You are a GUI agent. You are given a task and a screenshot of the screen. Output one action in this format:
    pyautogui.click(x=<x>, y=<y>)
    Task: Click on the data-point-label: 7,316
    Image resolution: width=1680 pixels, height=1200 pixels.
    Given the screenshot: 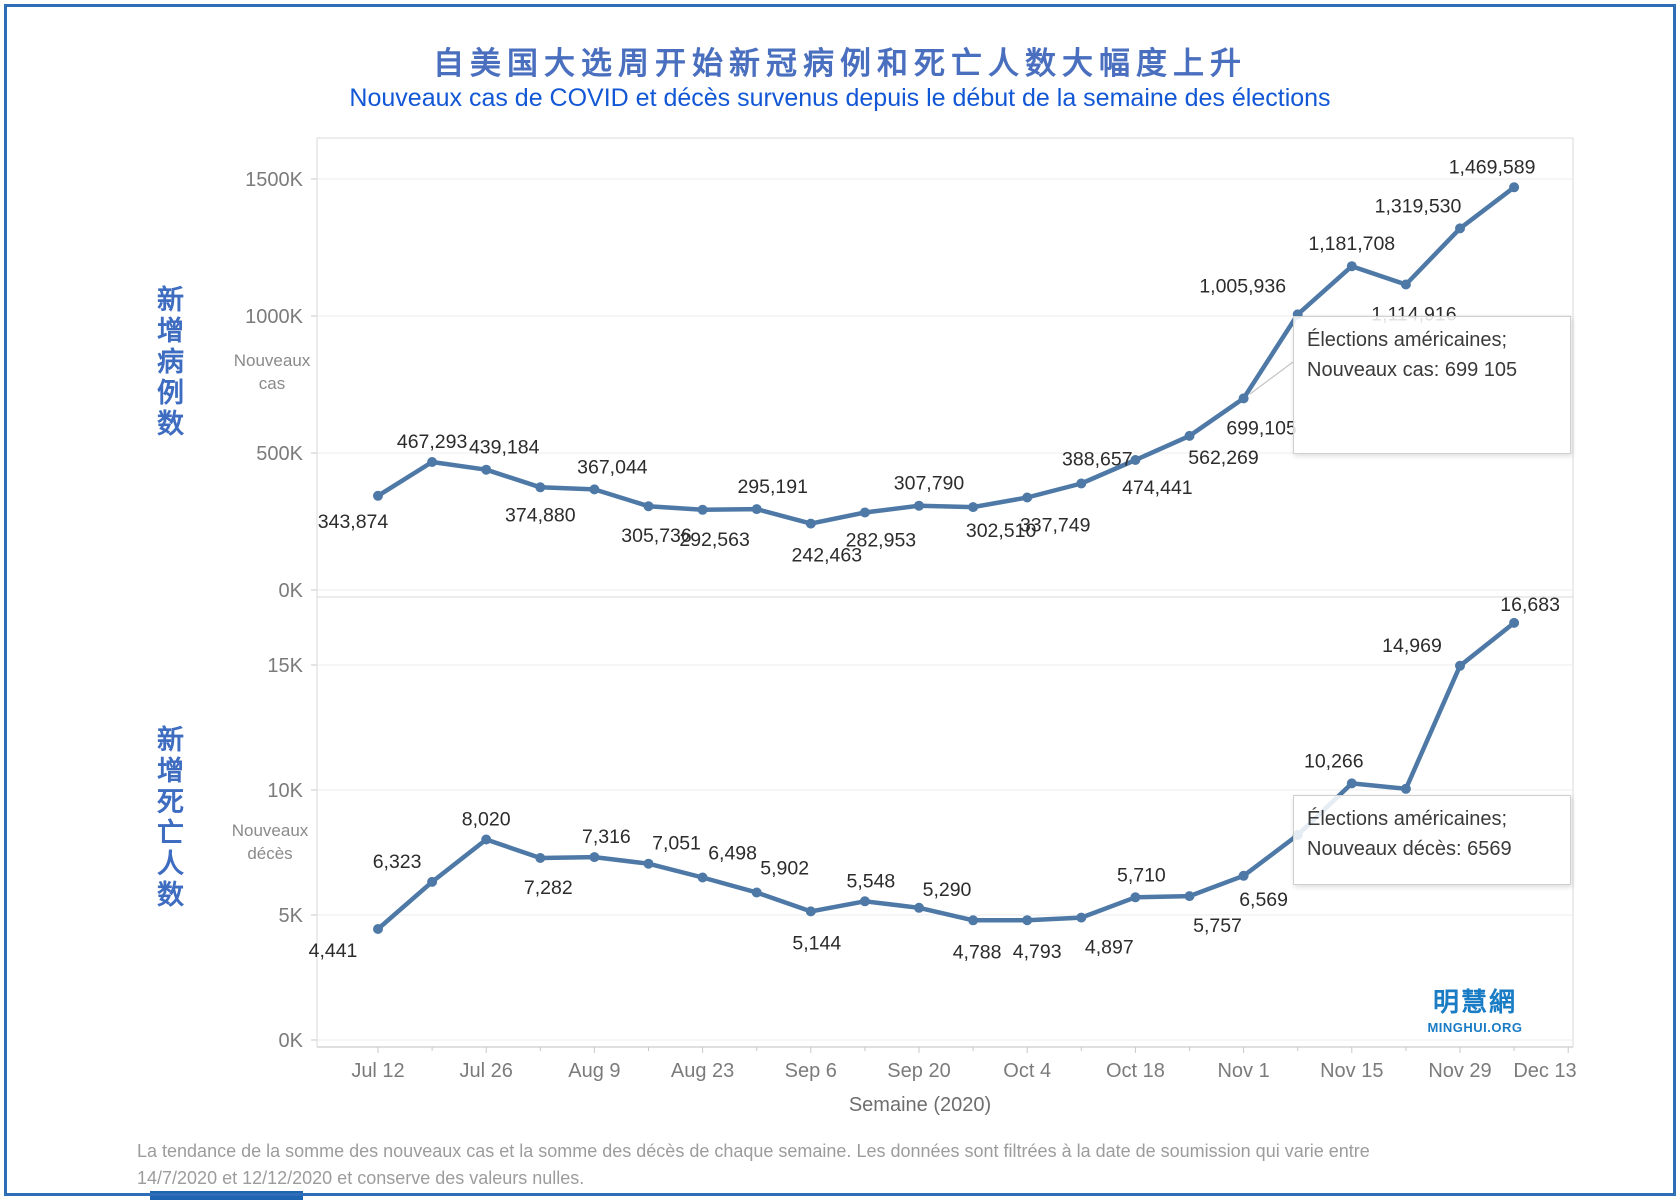 What is the action you would take?
    pyautogui.click(x=606, y=837)
    